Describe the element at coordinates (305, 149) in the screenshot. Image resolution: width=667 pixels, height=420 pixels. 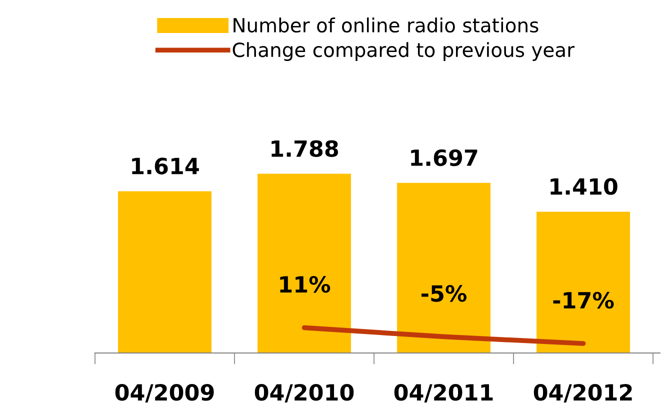
I see `data-label: 1.788` at that location.